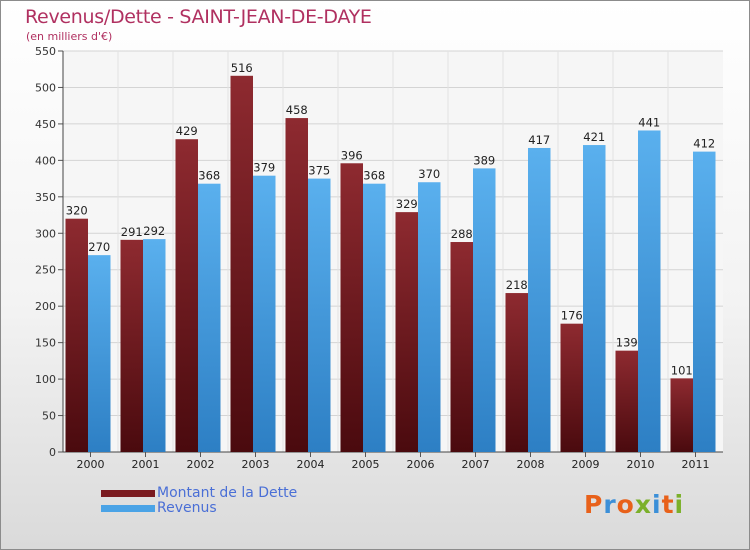  I want to click on data-label: 218, so click(517, 285).